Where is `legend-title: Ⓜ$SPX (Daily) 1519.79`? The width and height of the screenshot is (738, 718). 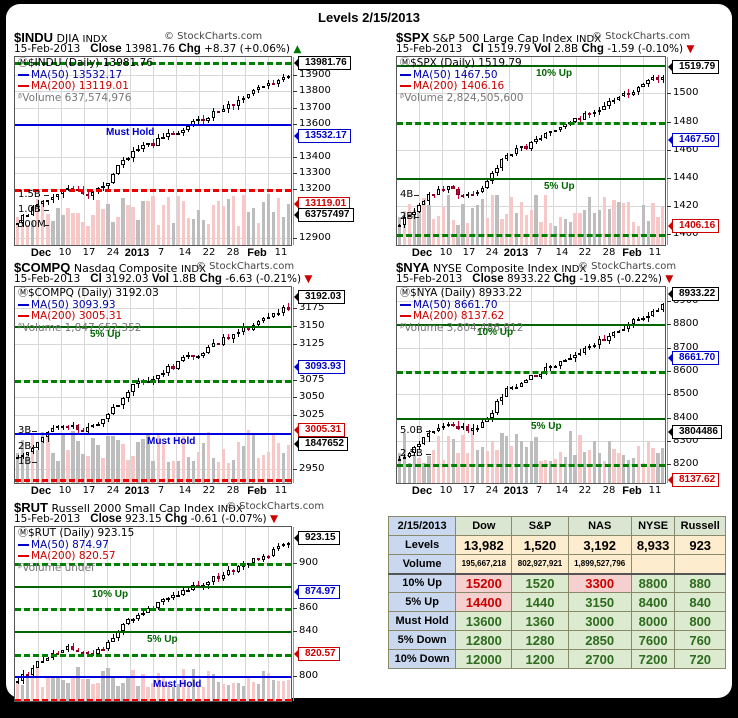
legend-title: Ⓜ$SPX (Daily) 1519.79 is located at coordinates (461, 63).